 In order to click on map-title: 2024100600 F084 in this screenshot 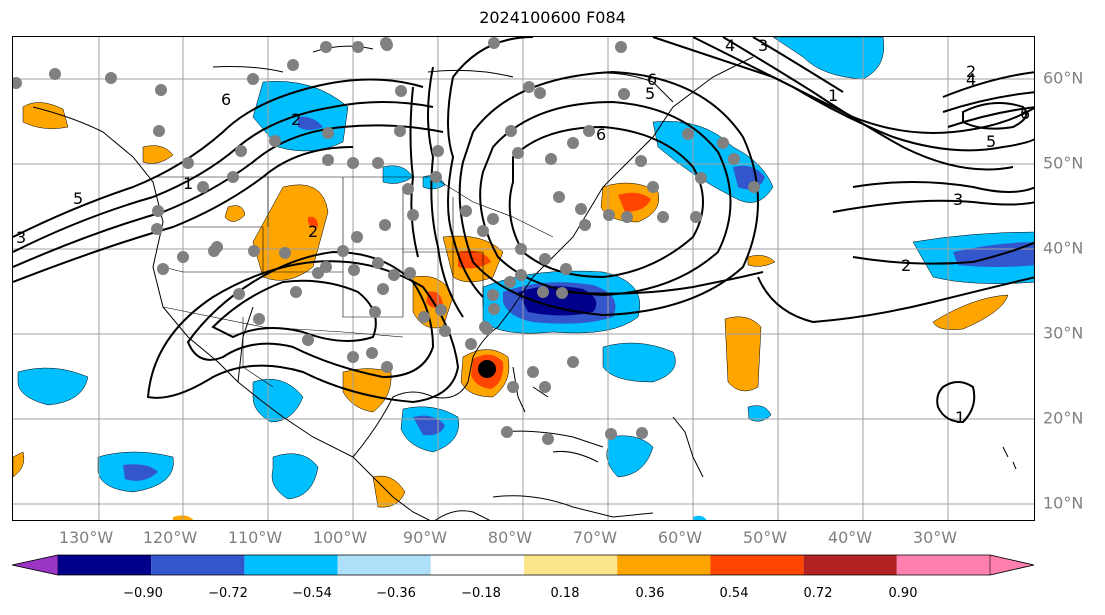, I will do `click(552, 17)`.